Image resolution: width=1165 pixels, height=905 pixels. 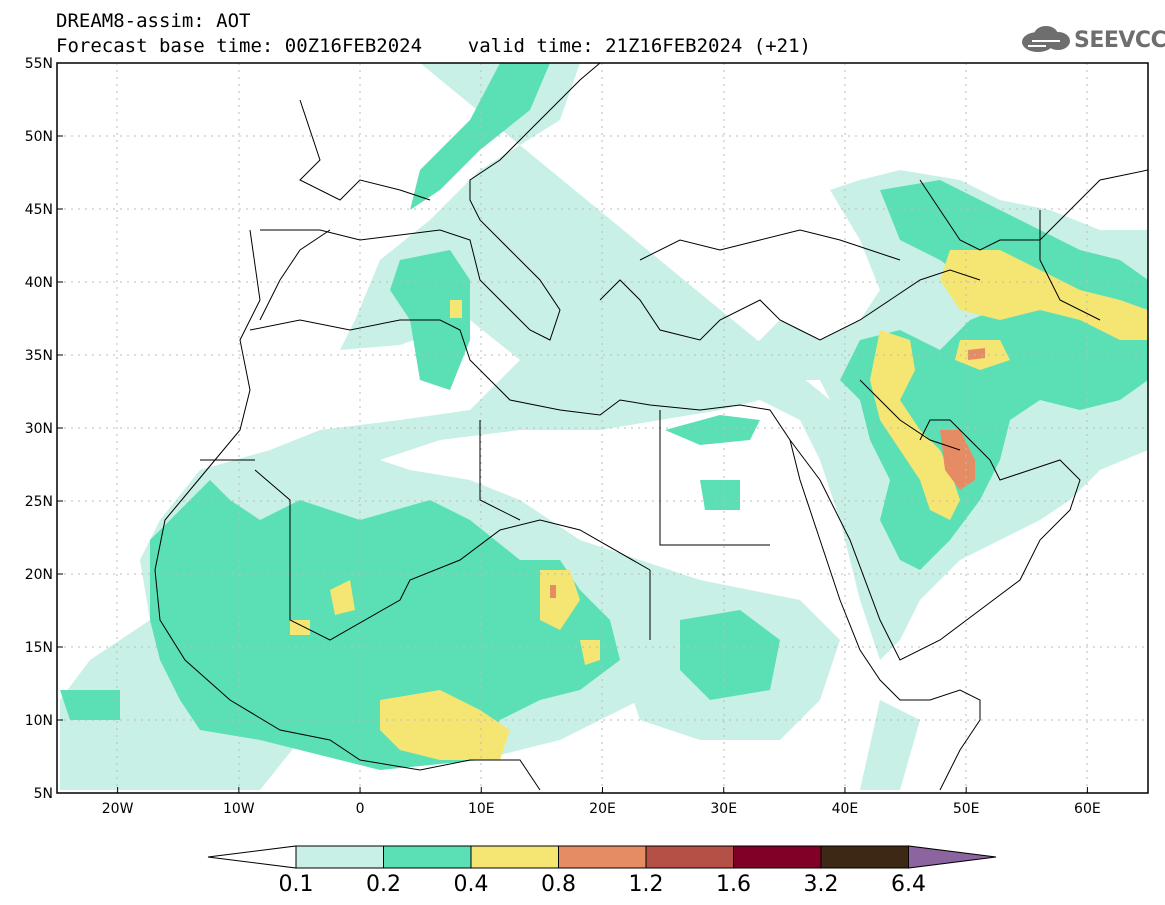 I want to click on colorbar-label: 1.2, so click(x=646, y=884).